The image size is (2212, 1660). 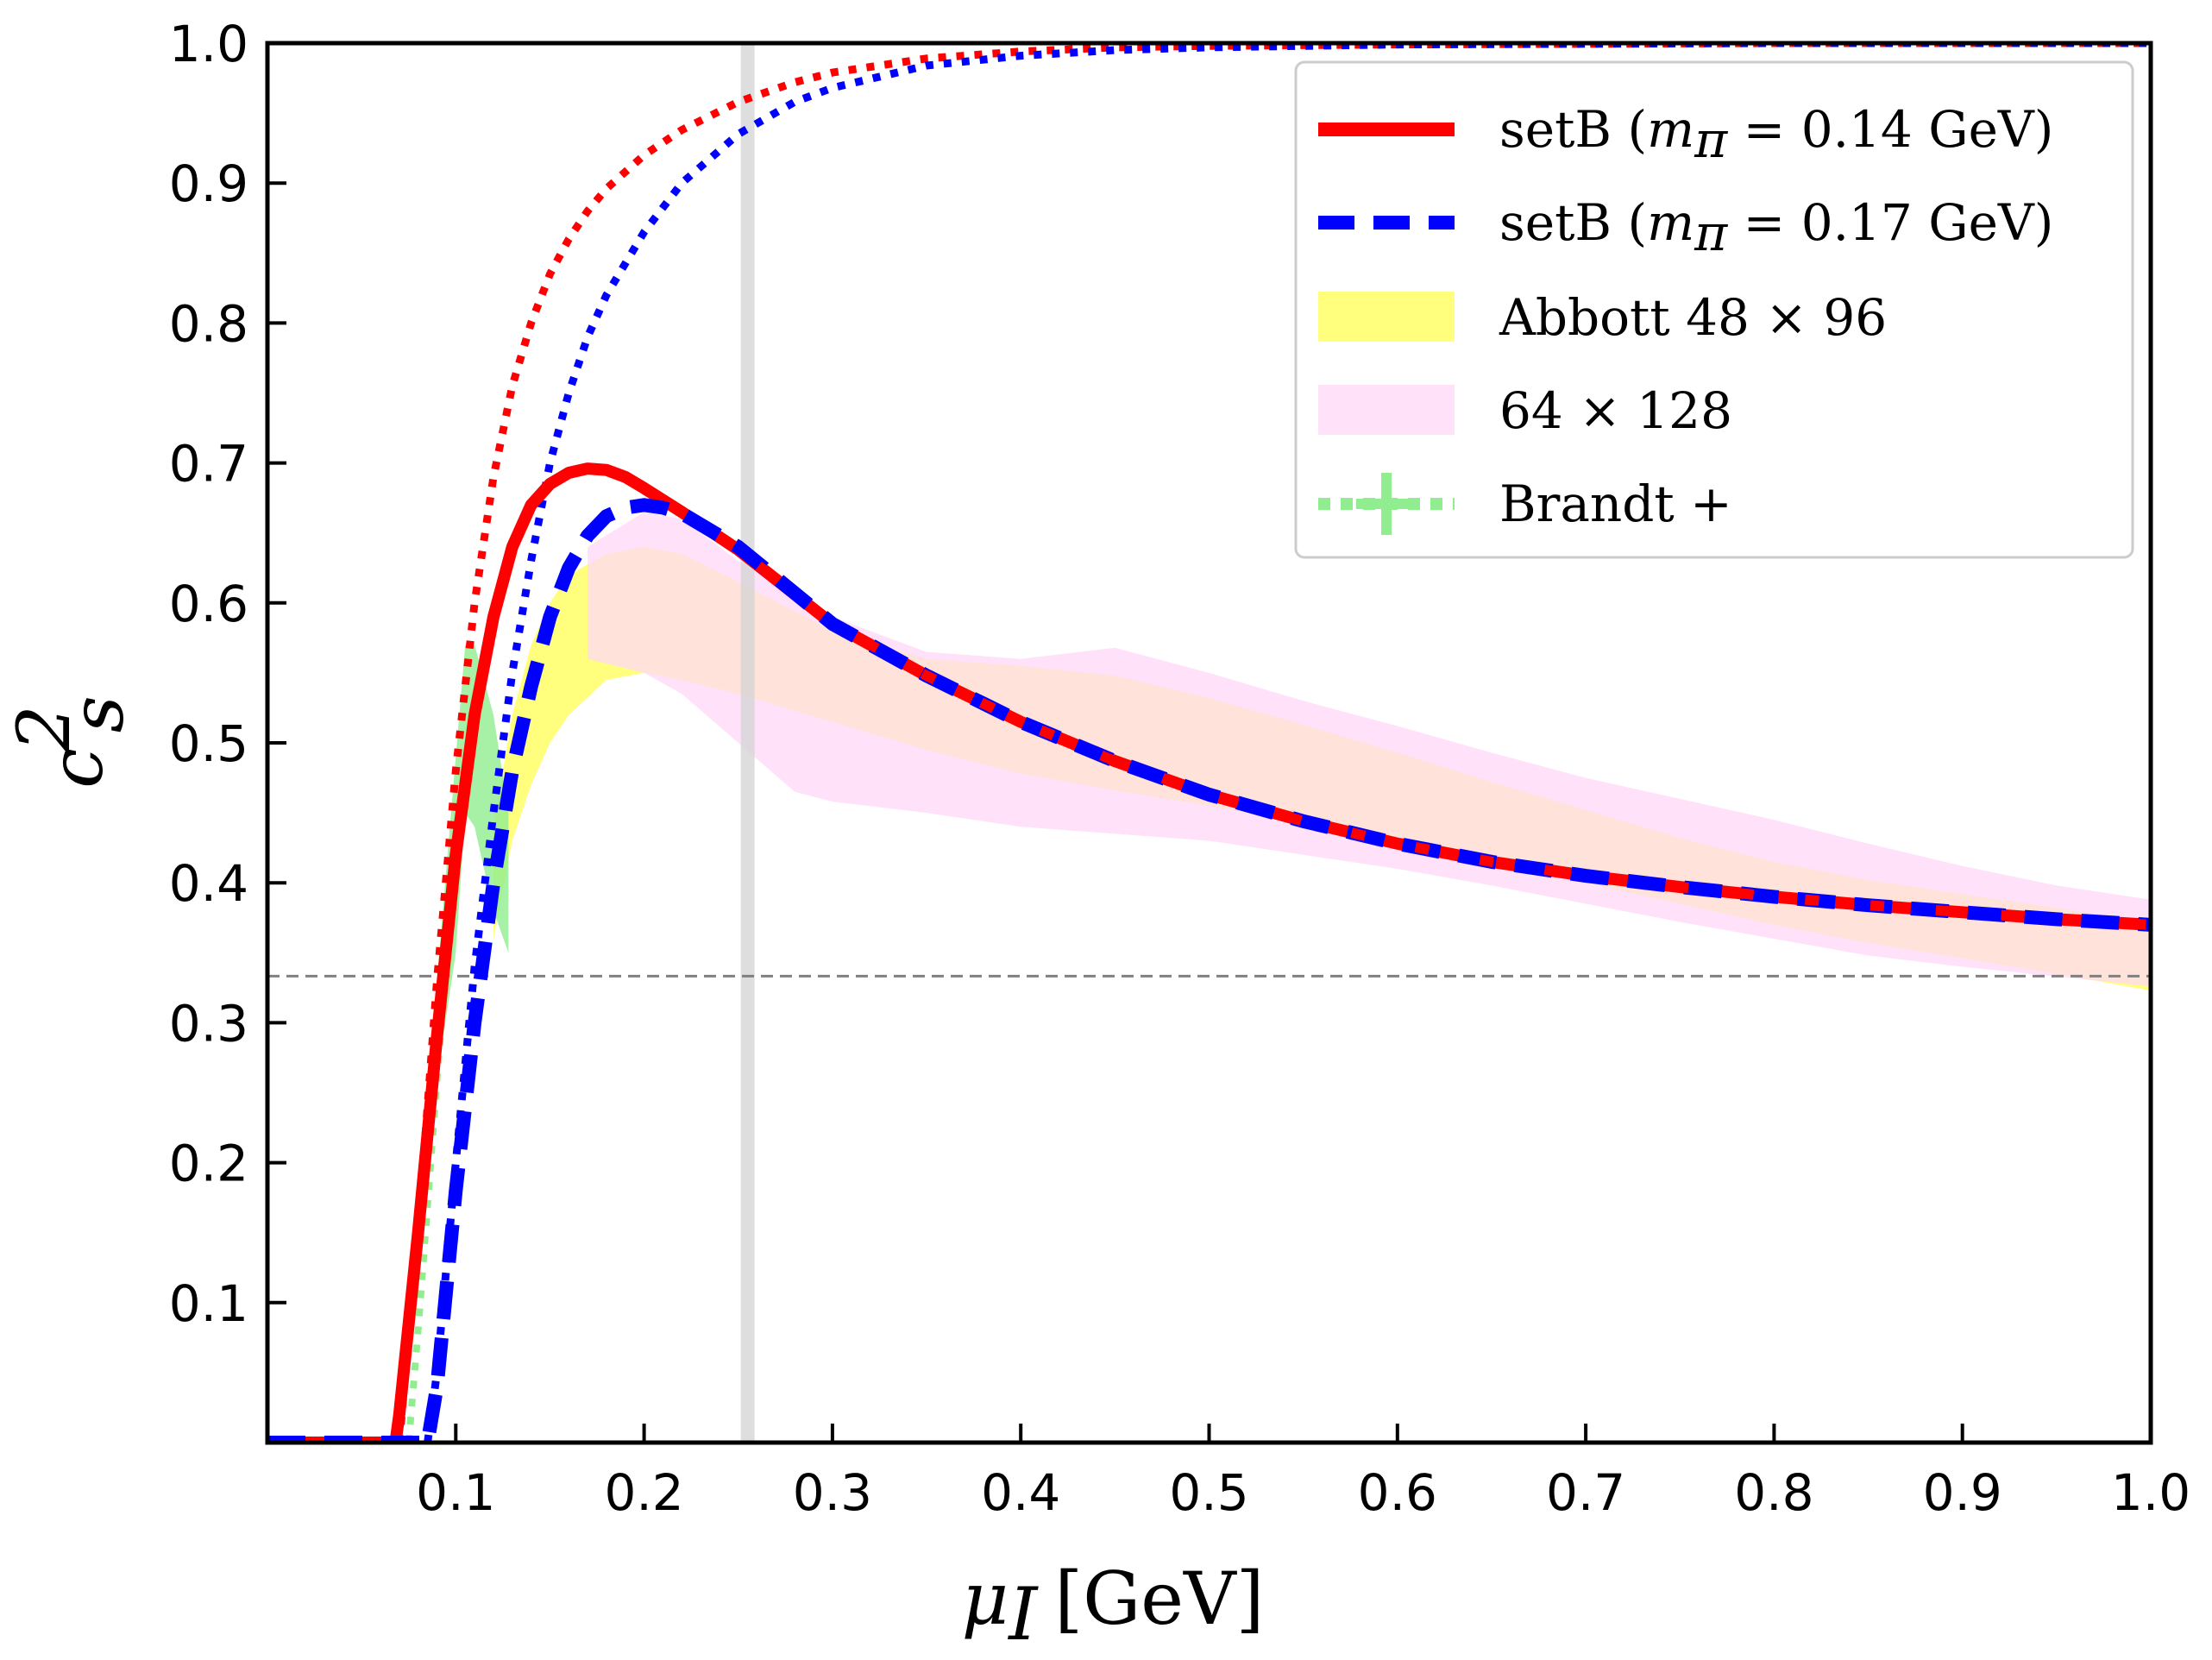 What do you see at coordinates (44, 728) in the screenshot?
I see `y-axis-superscript: 2` at bounding box center [44, 728].